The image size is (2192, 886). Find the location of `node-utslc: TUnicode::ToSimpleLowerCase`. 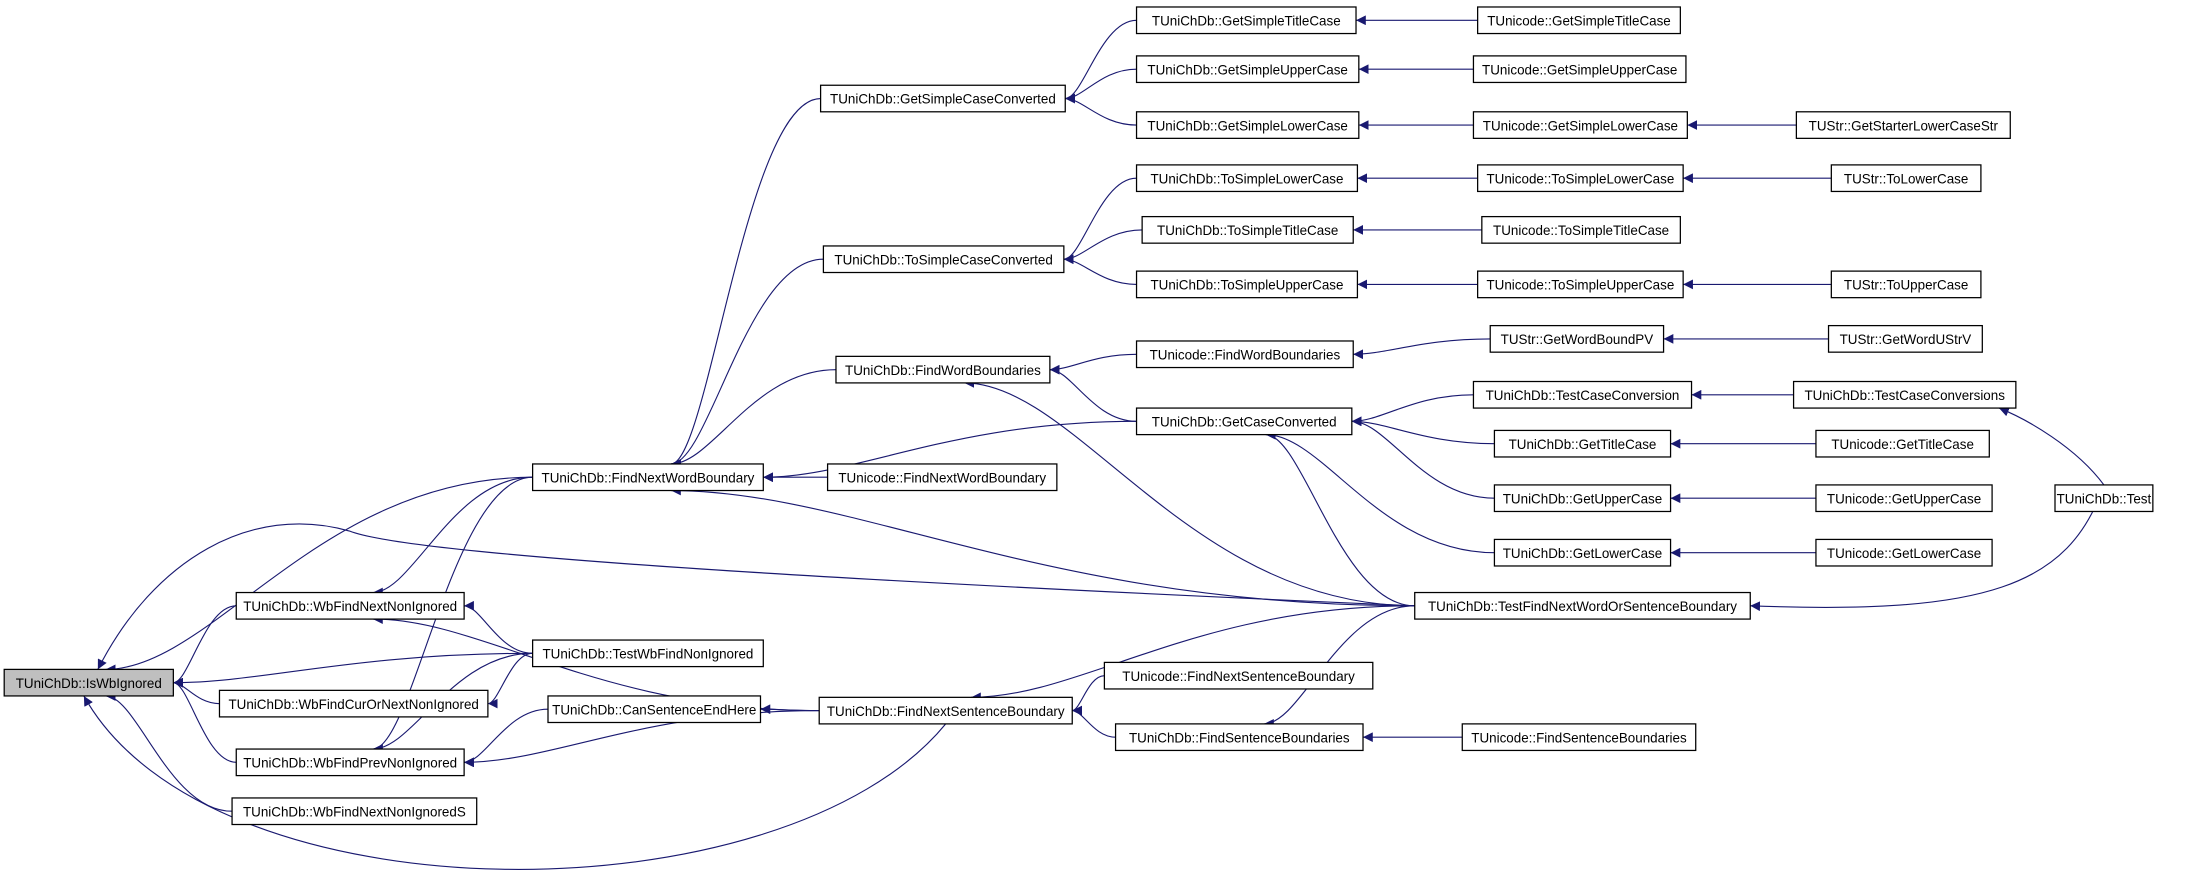

node-utslc: TUnicode::ToSimpleLowerCase is located at coordinates (1580, 178).